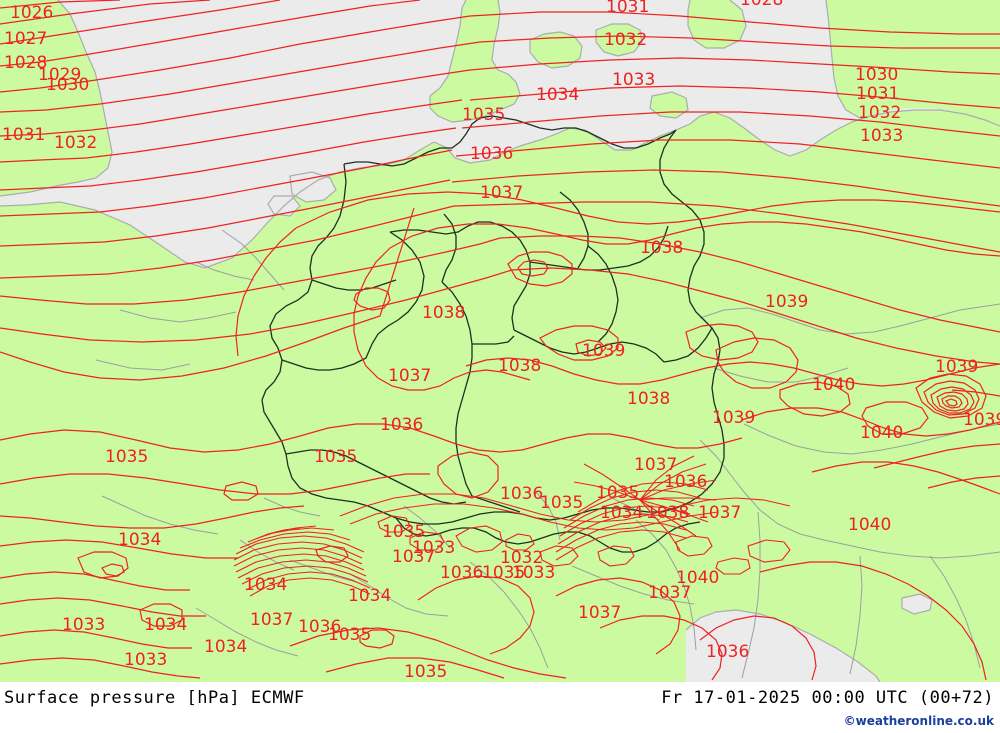 Image resolution: width=1000 pixels, height=733 pixels. Describe the element at coordinates (59, 75) in the screenshot. I see `isobar-label: 1029` at that location.